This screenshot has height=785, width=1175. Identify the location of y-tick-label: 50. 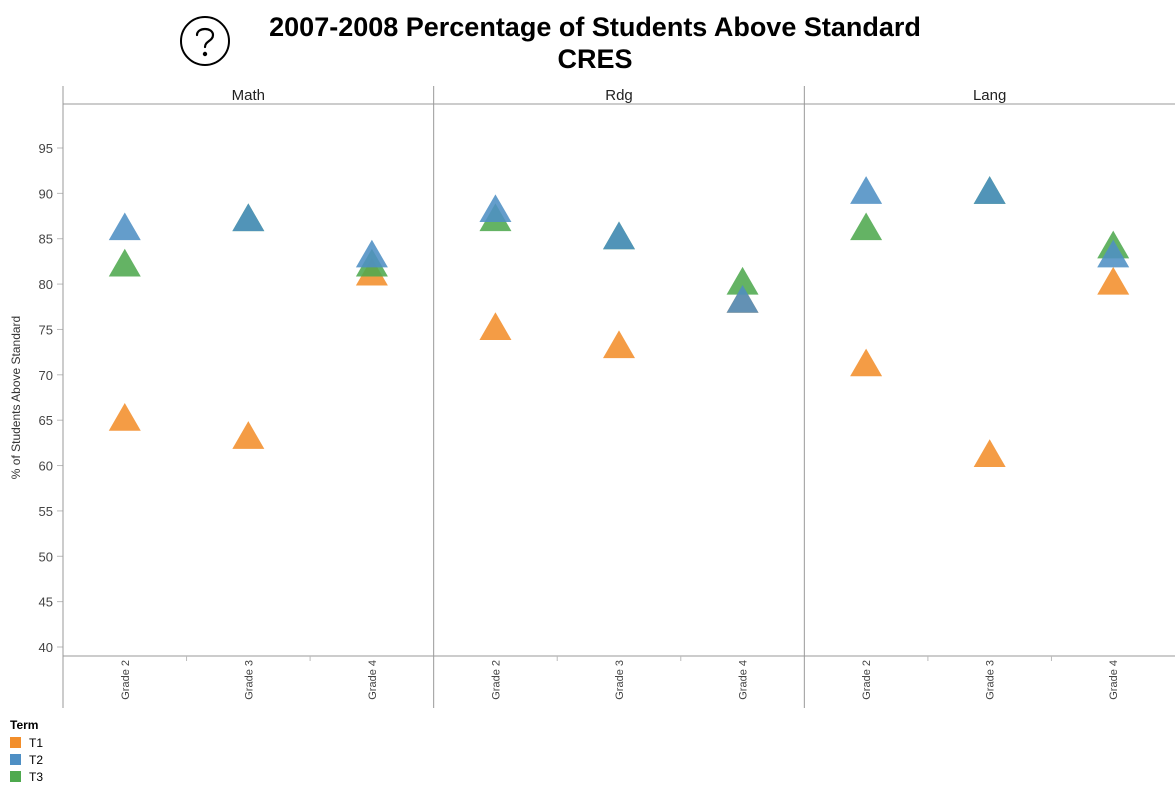
(46, 556).